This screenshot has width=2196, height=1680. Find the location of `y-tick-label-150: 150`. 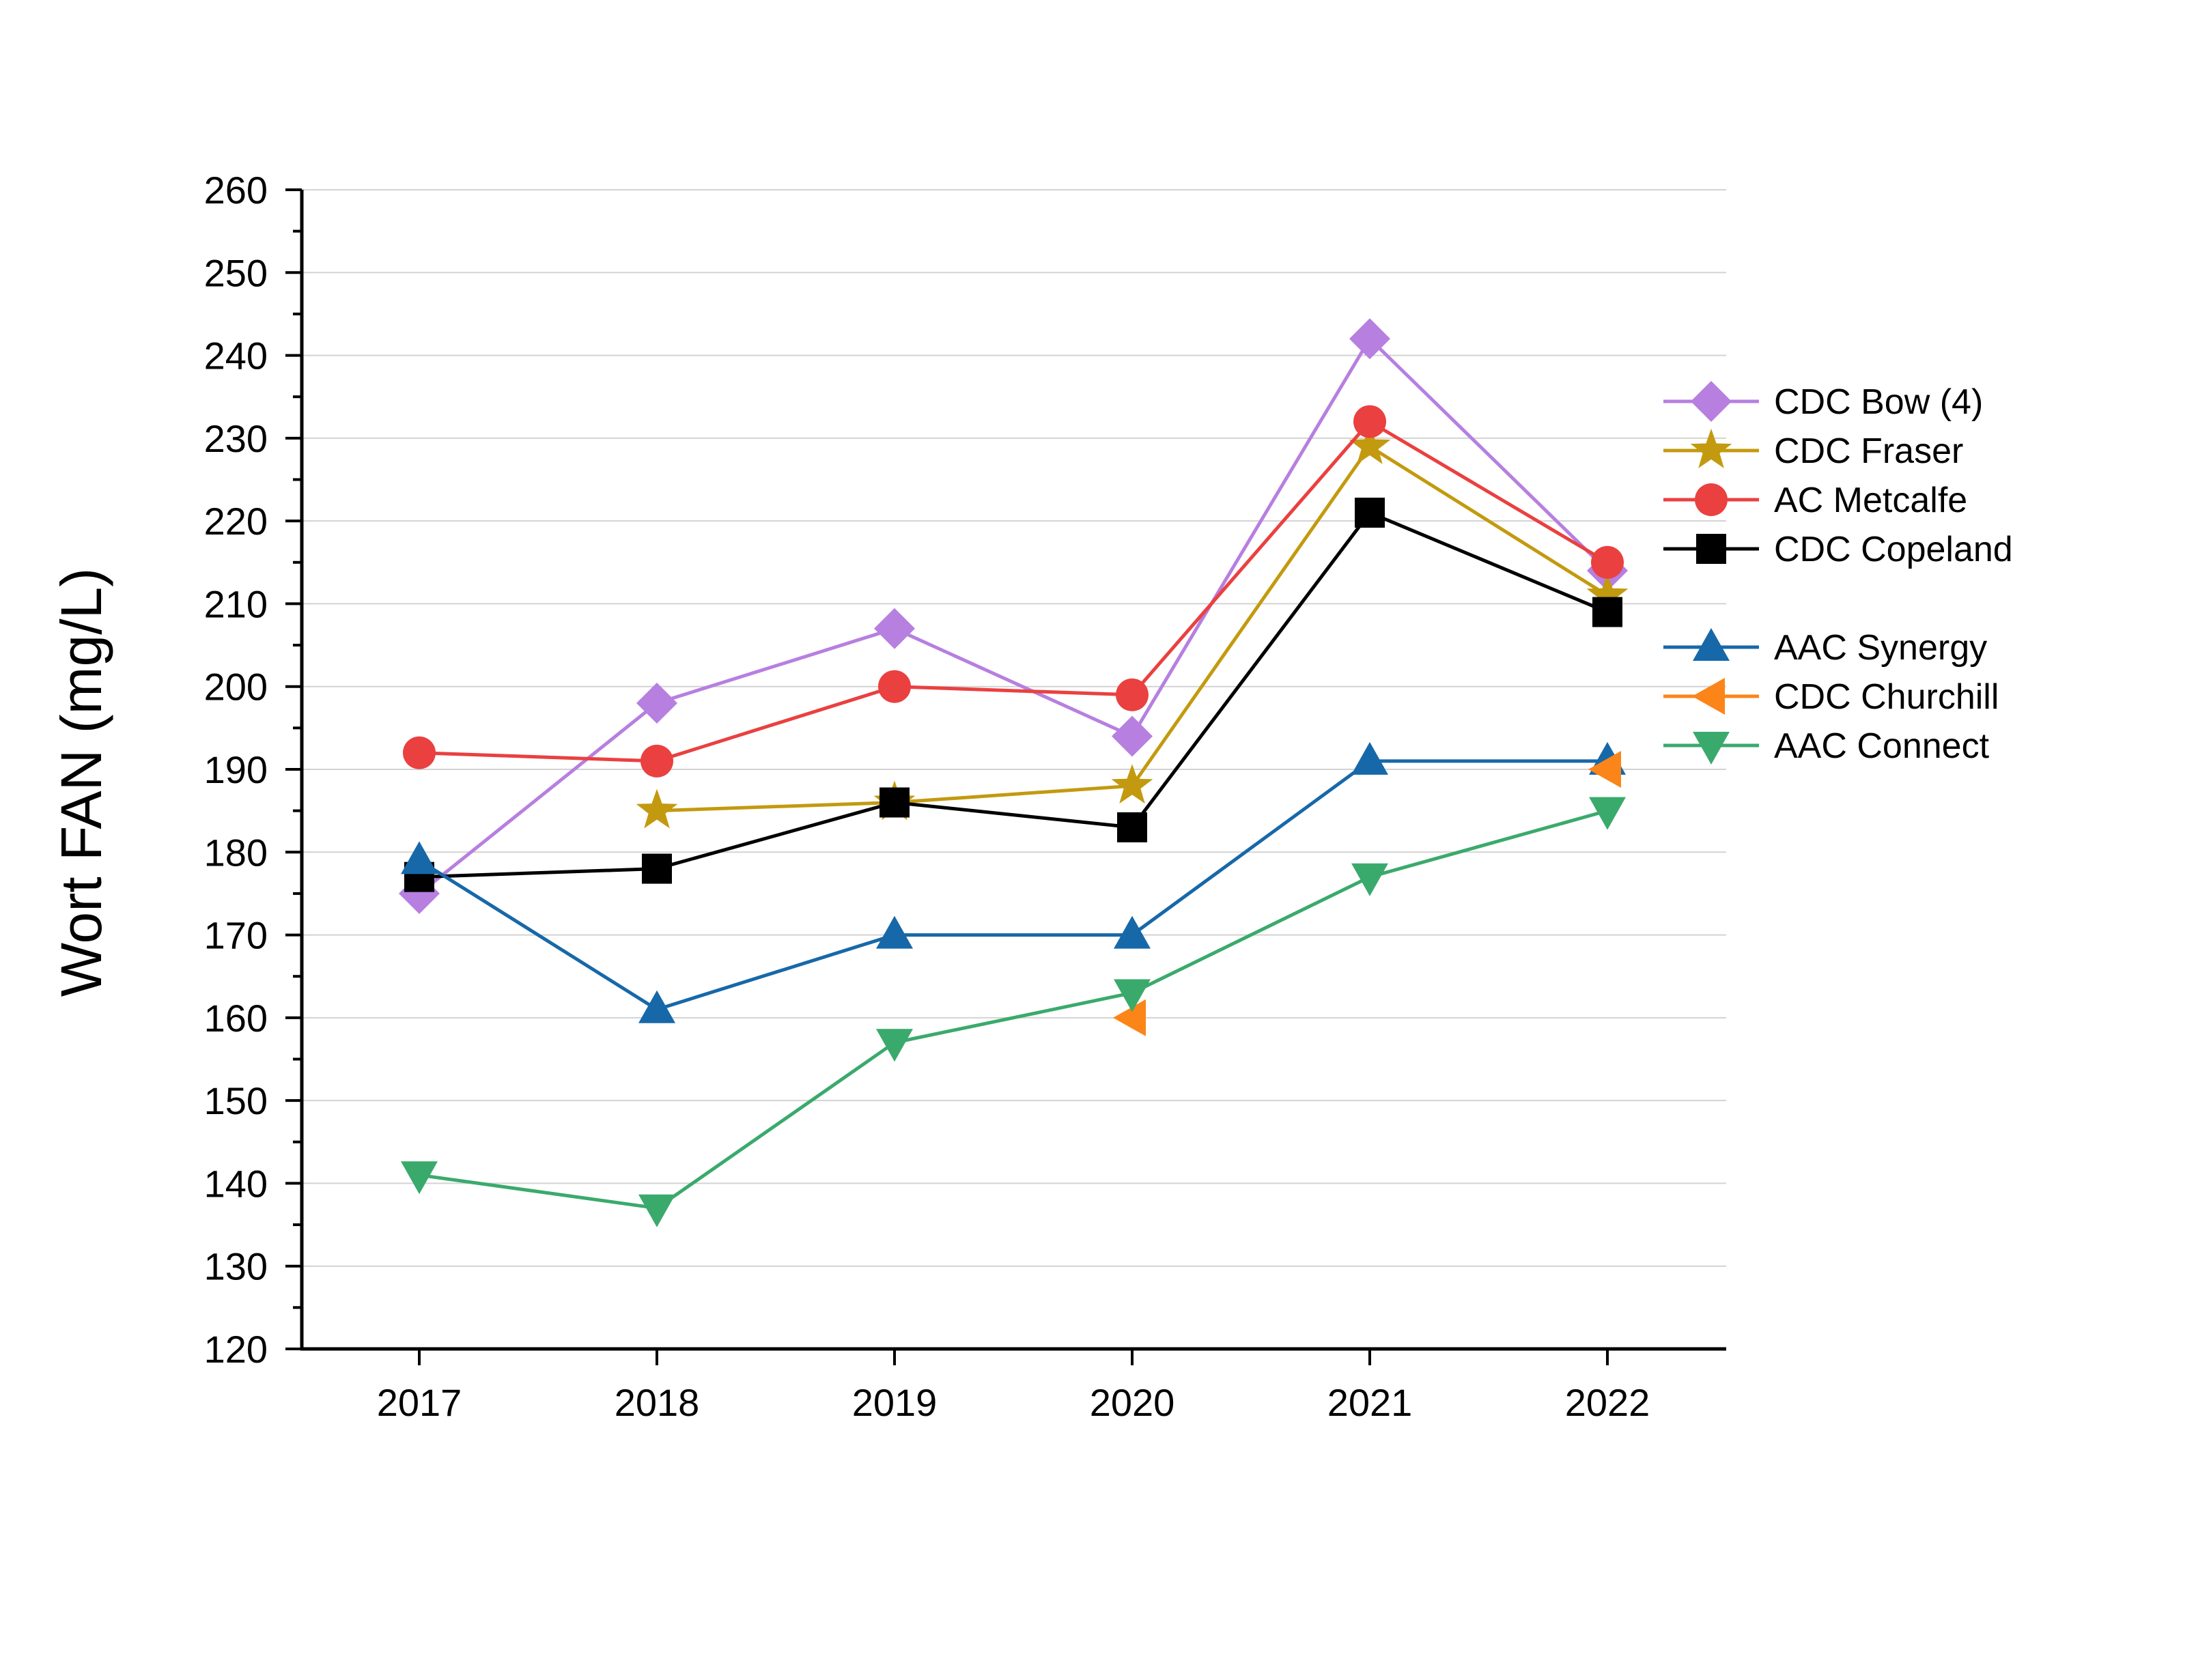

y-tick-label-150: 150 is located at coordinates (236, 1100).